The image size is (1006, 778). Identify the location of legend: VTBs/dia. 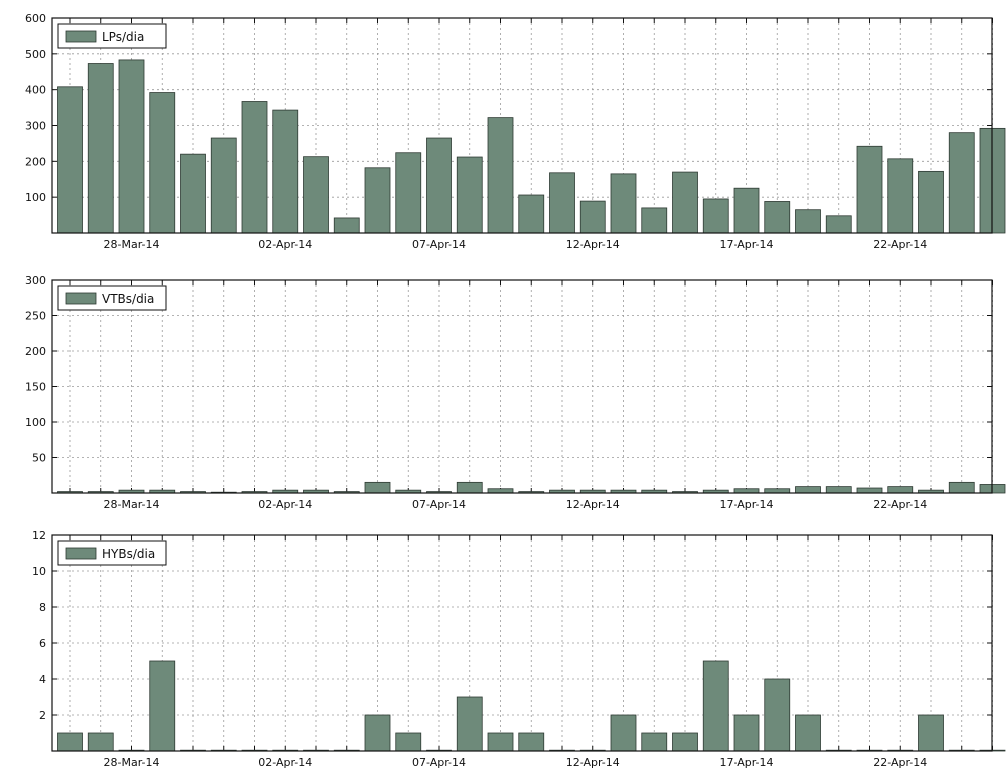
(112, 298).